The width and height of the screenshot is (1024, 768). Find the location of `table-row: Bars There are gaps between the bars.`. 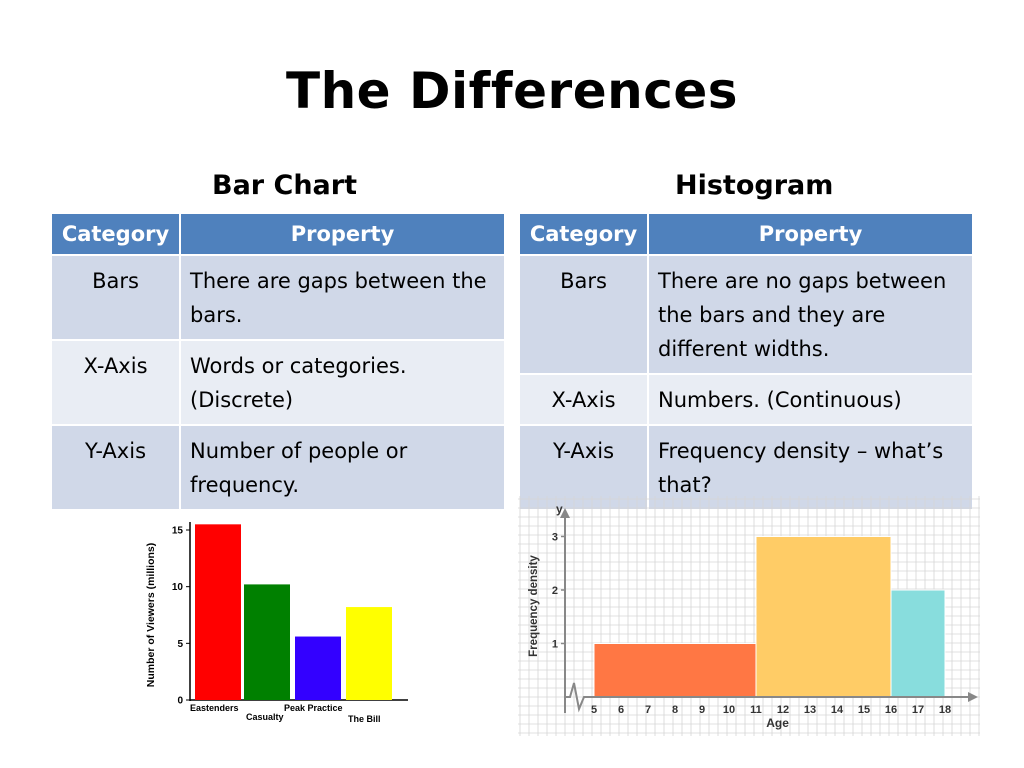

table-row: Bars There are gaps between the bars. is located at coordinates (278, 297).